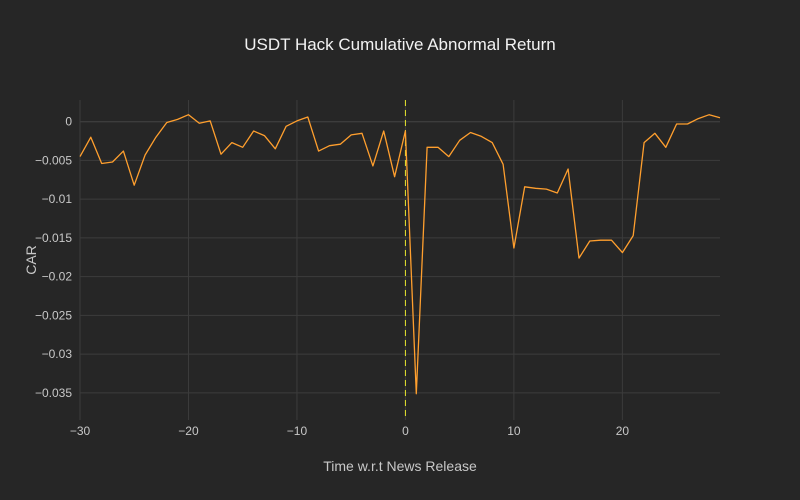  What do you see at coordinates (405, 431) in the screenshot?
I see `x-tick-label: 0` at bounding box center [405, 431].